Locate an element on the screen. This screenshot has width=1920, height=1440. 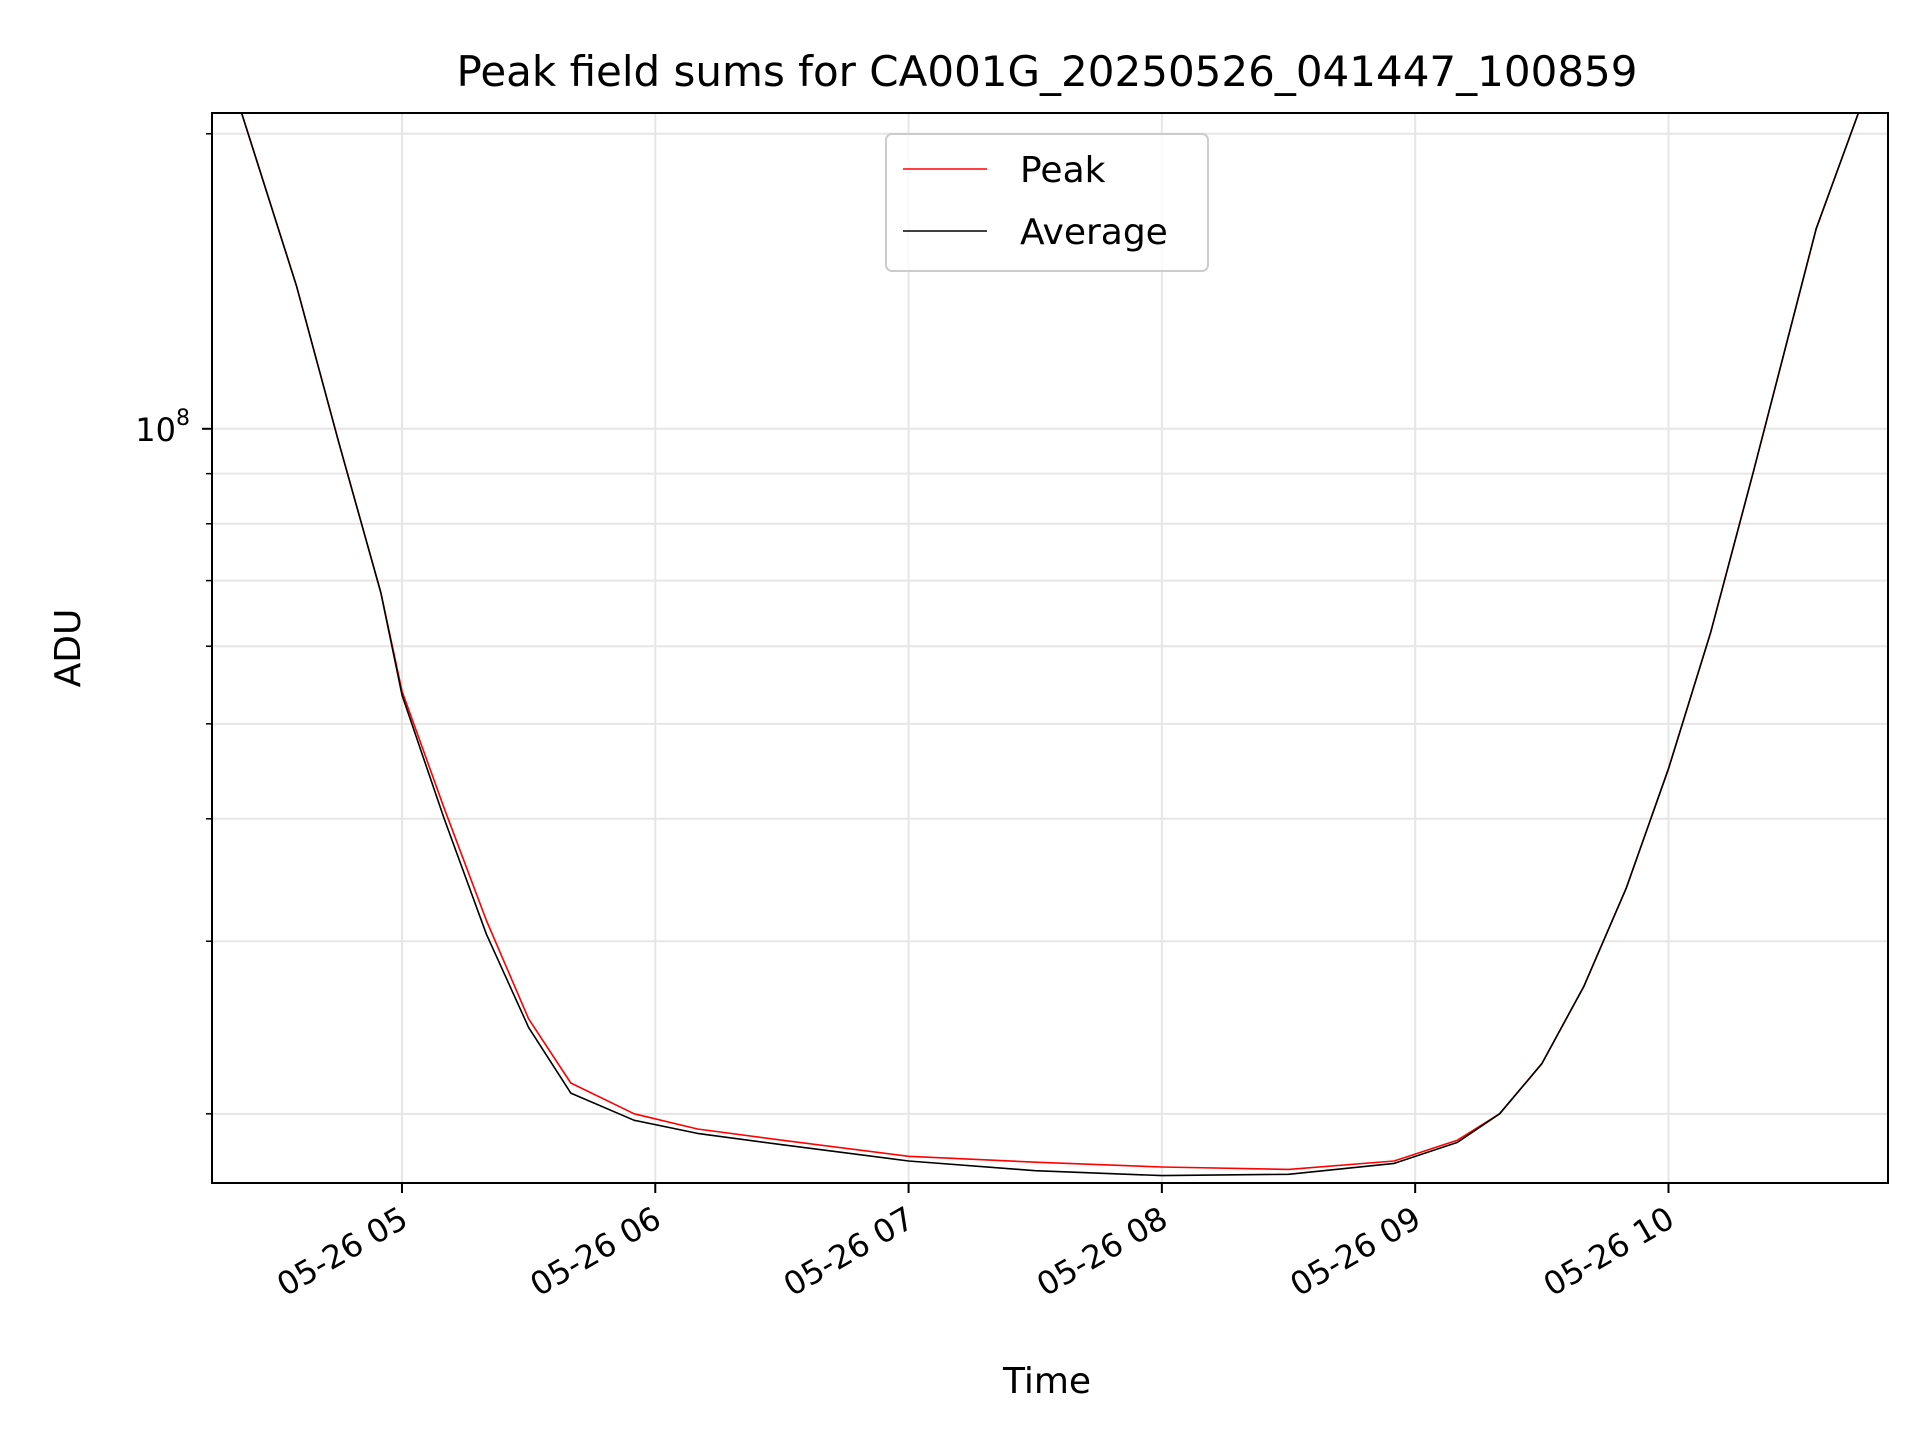
legend: Peak Average is located at coordinates (1047, 202).